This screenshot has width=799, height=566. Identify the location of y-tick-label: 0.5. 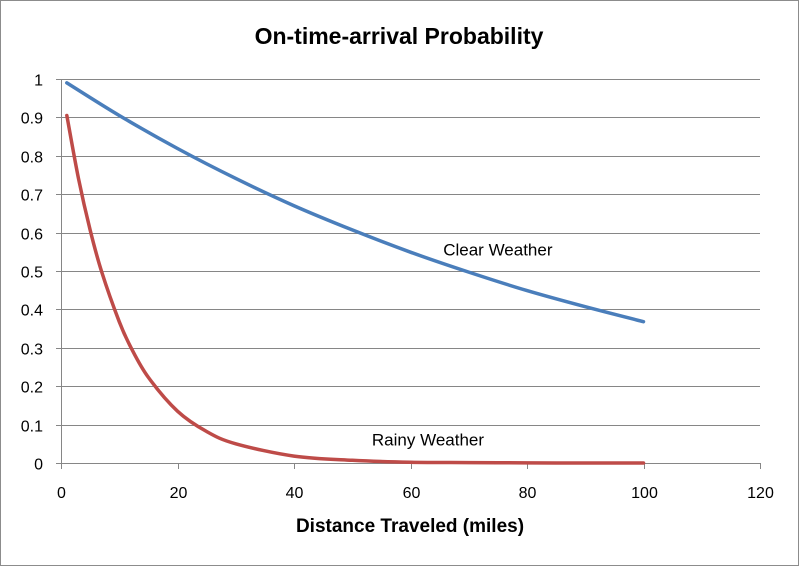
(32, 273).